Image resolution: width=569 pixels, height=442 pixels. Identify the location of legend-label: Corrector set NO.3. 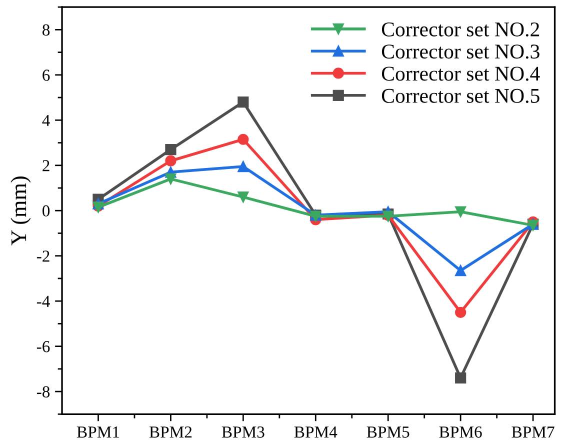
(461, 51).